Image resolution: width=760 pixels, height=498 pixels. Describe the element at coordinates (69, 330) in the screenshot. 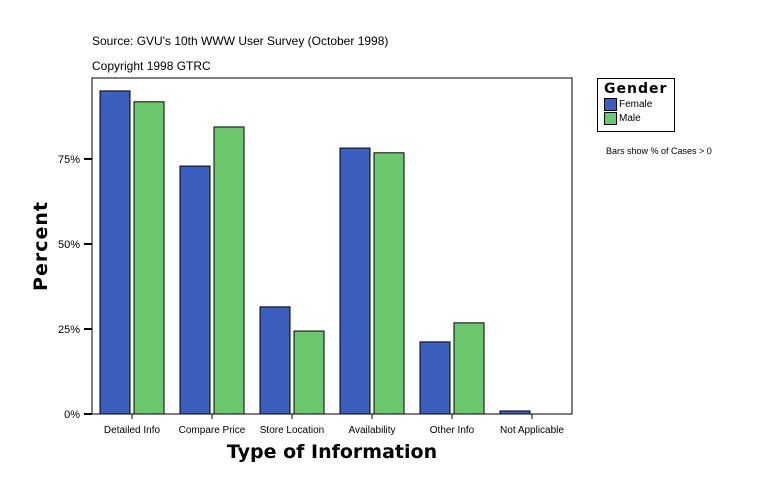

I see `y-tick-label: 25%` at that location.